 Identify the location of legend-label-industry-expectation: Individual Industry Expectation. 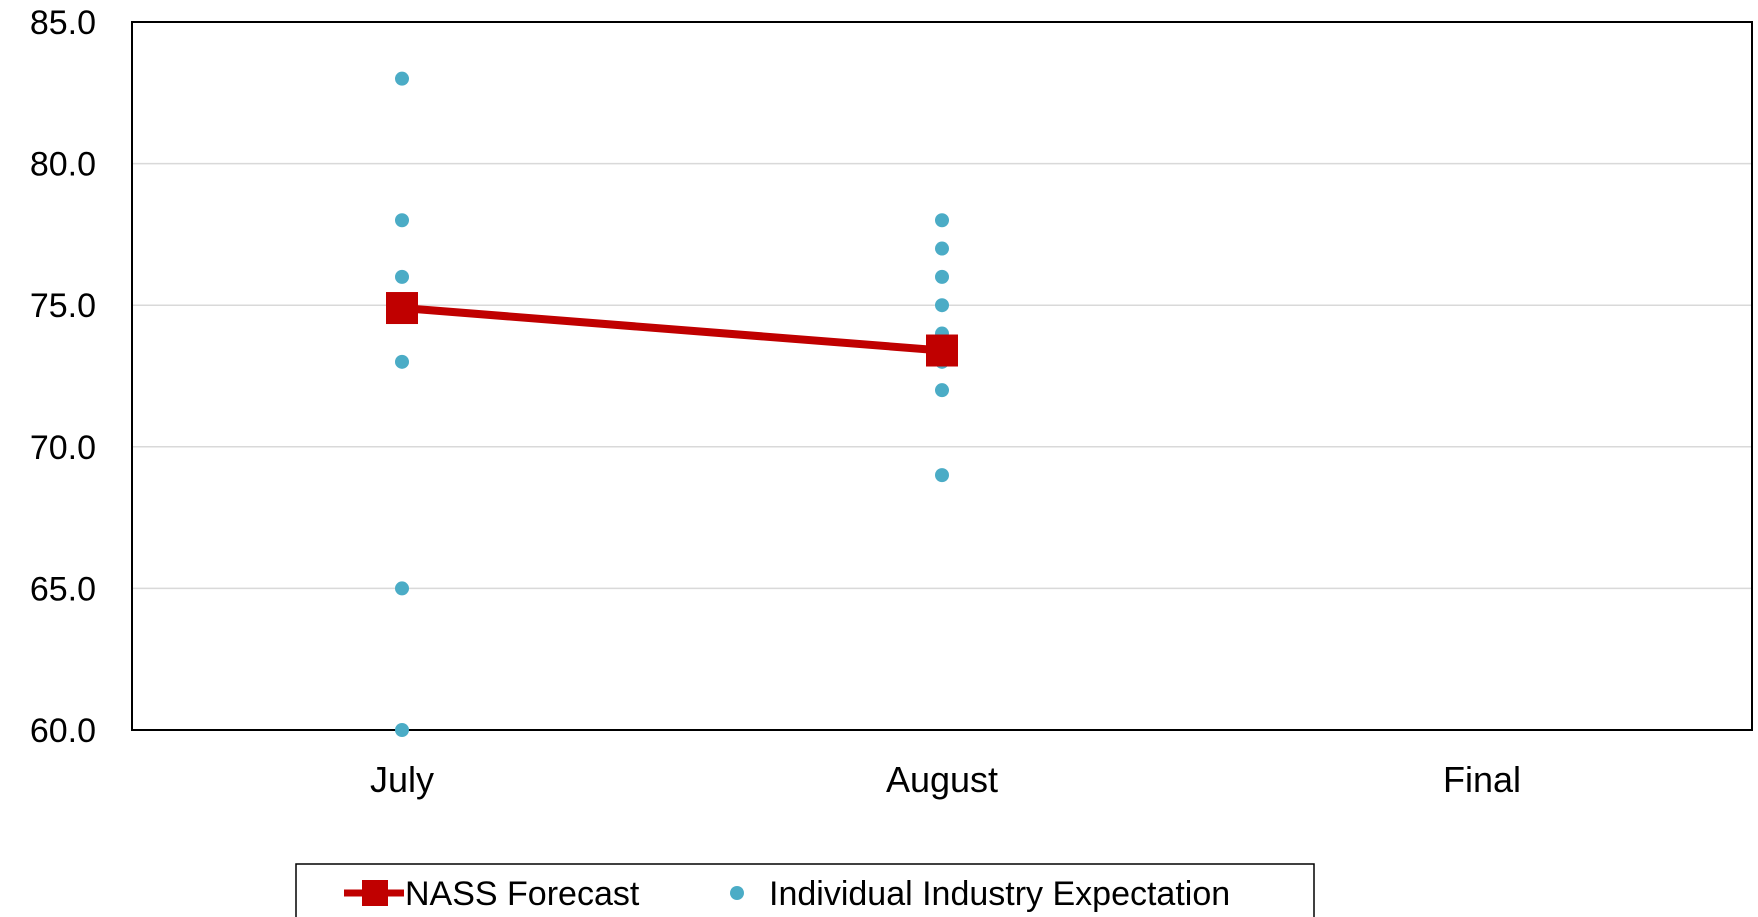
(999, 894).